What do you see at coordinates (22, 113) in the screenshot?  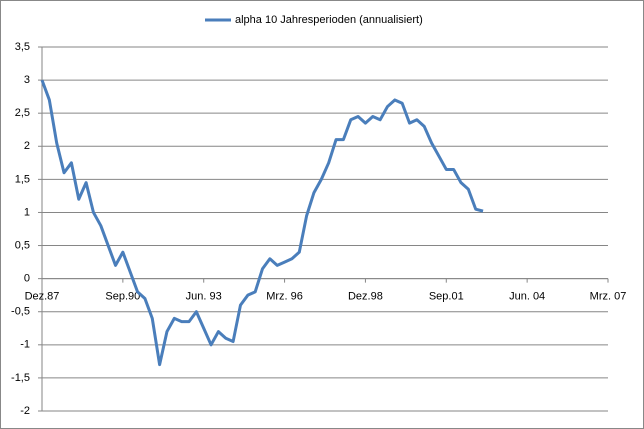 I see `y-tick-label: 2,5` at bounding box center [22, 113].